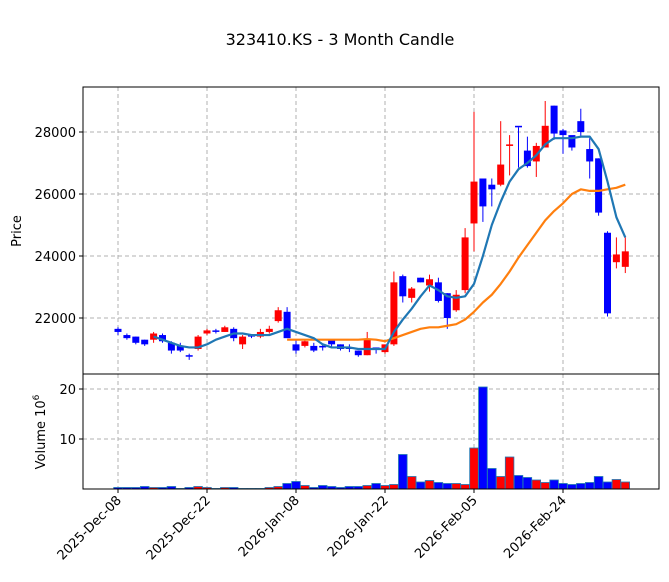 The image size is (669, 582). I want to click on x-tick-label: 2026-Jan-22, so click(358, 526).